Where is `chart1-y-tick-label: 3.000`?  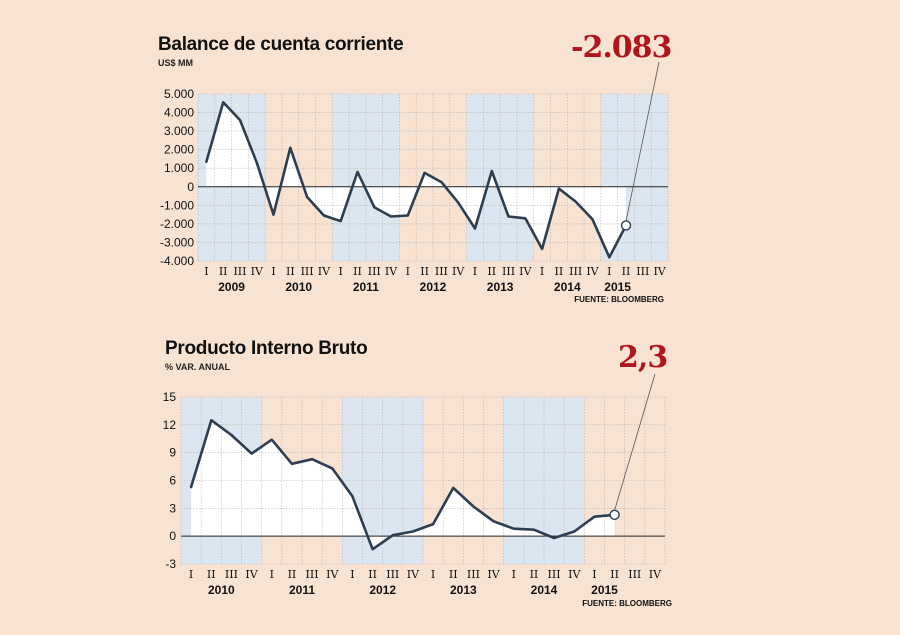
chart1-y-tick-label: 3.000 is located at coordinates (179, 131).